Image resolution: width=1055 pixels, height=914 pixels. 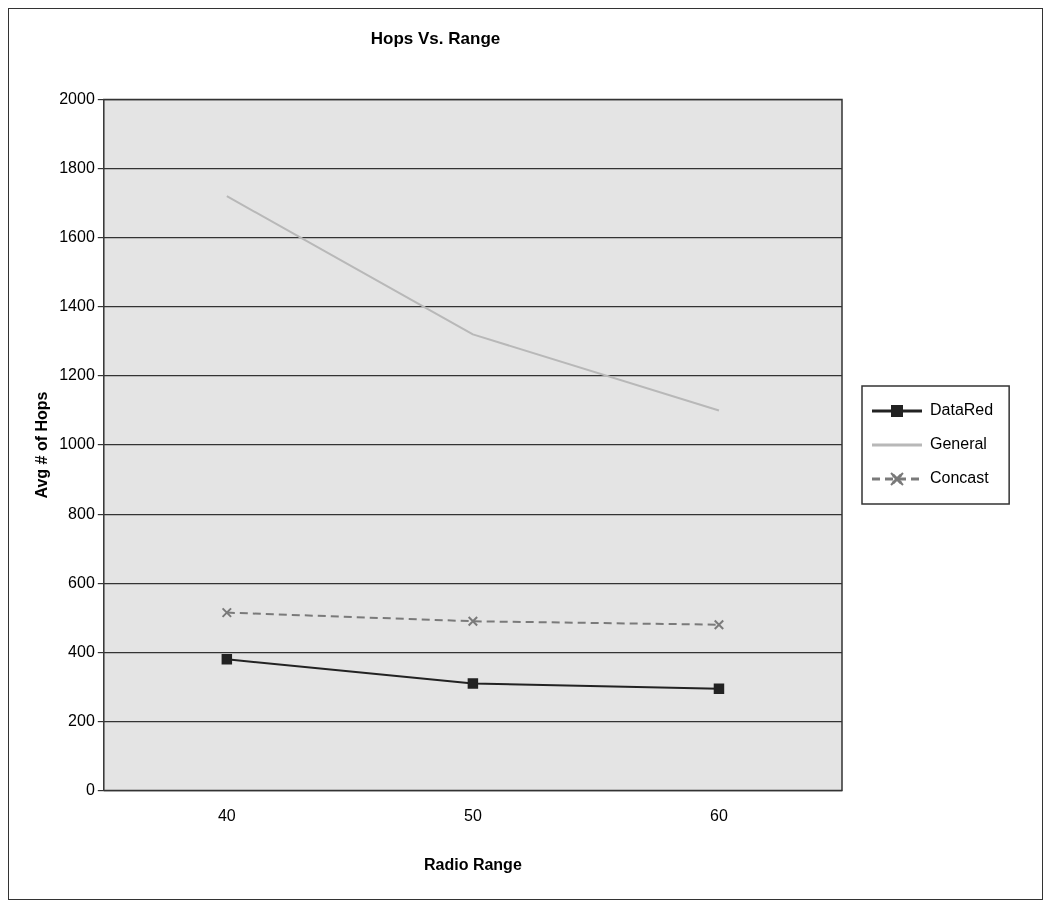 What do you see at coordinates (958, 444) in the screenshot?
I see `legend-label: General` at bounding box center [958, 444].